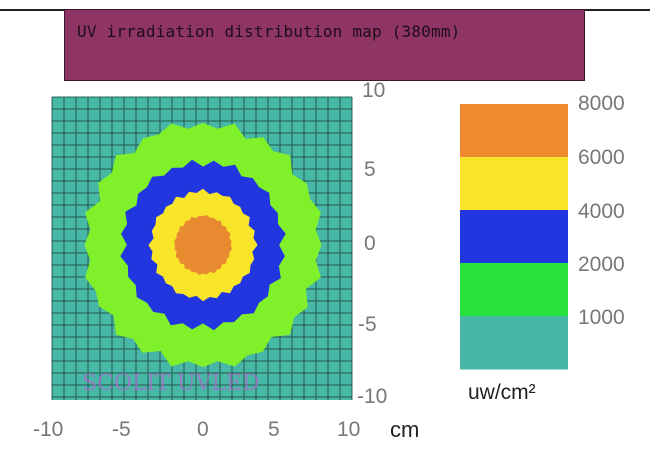  What do you see at coordinates (374, 90) in the screenshot?
I see `y-tick-label: 10` at bounding box center [374, 90].